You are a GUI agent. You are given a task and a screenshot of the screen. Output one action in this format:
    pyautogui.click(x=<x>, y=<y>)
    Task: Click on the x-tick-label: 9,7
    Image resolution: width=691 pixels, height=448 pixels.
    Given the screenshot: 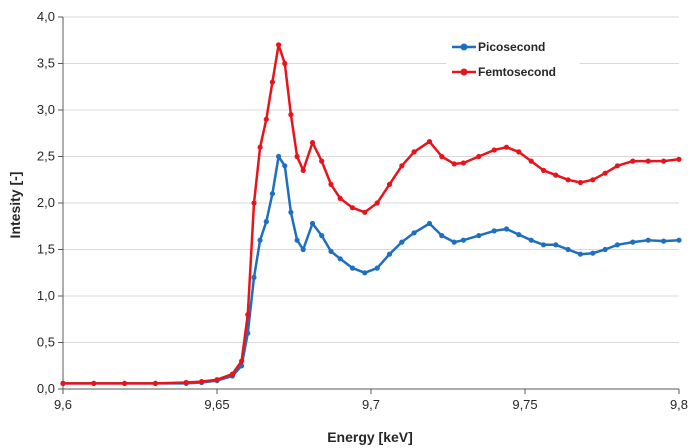 What is the action you would take?
    pyautogui.click(x=371, y=404)
    